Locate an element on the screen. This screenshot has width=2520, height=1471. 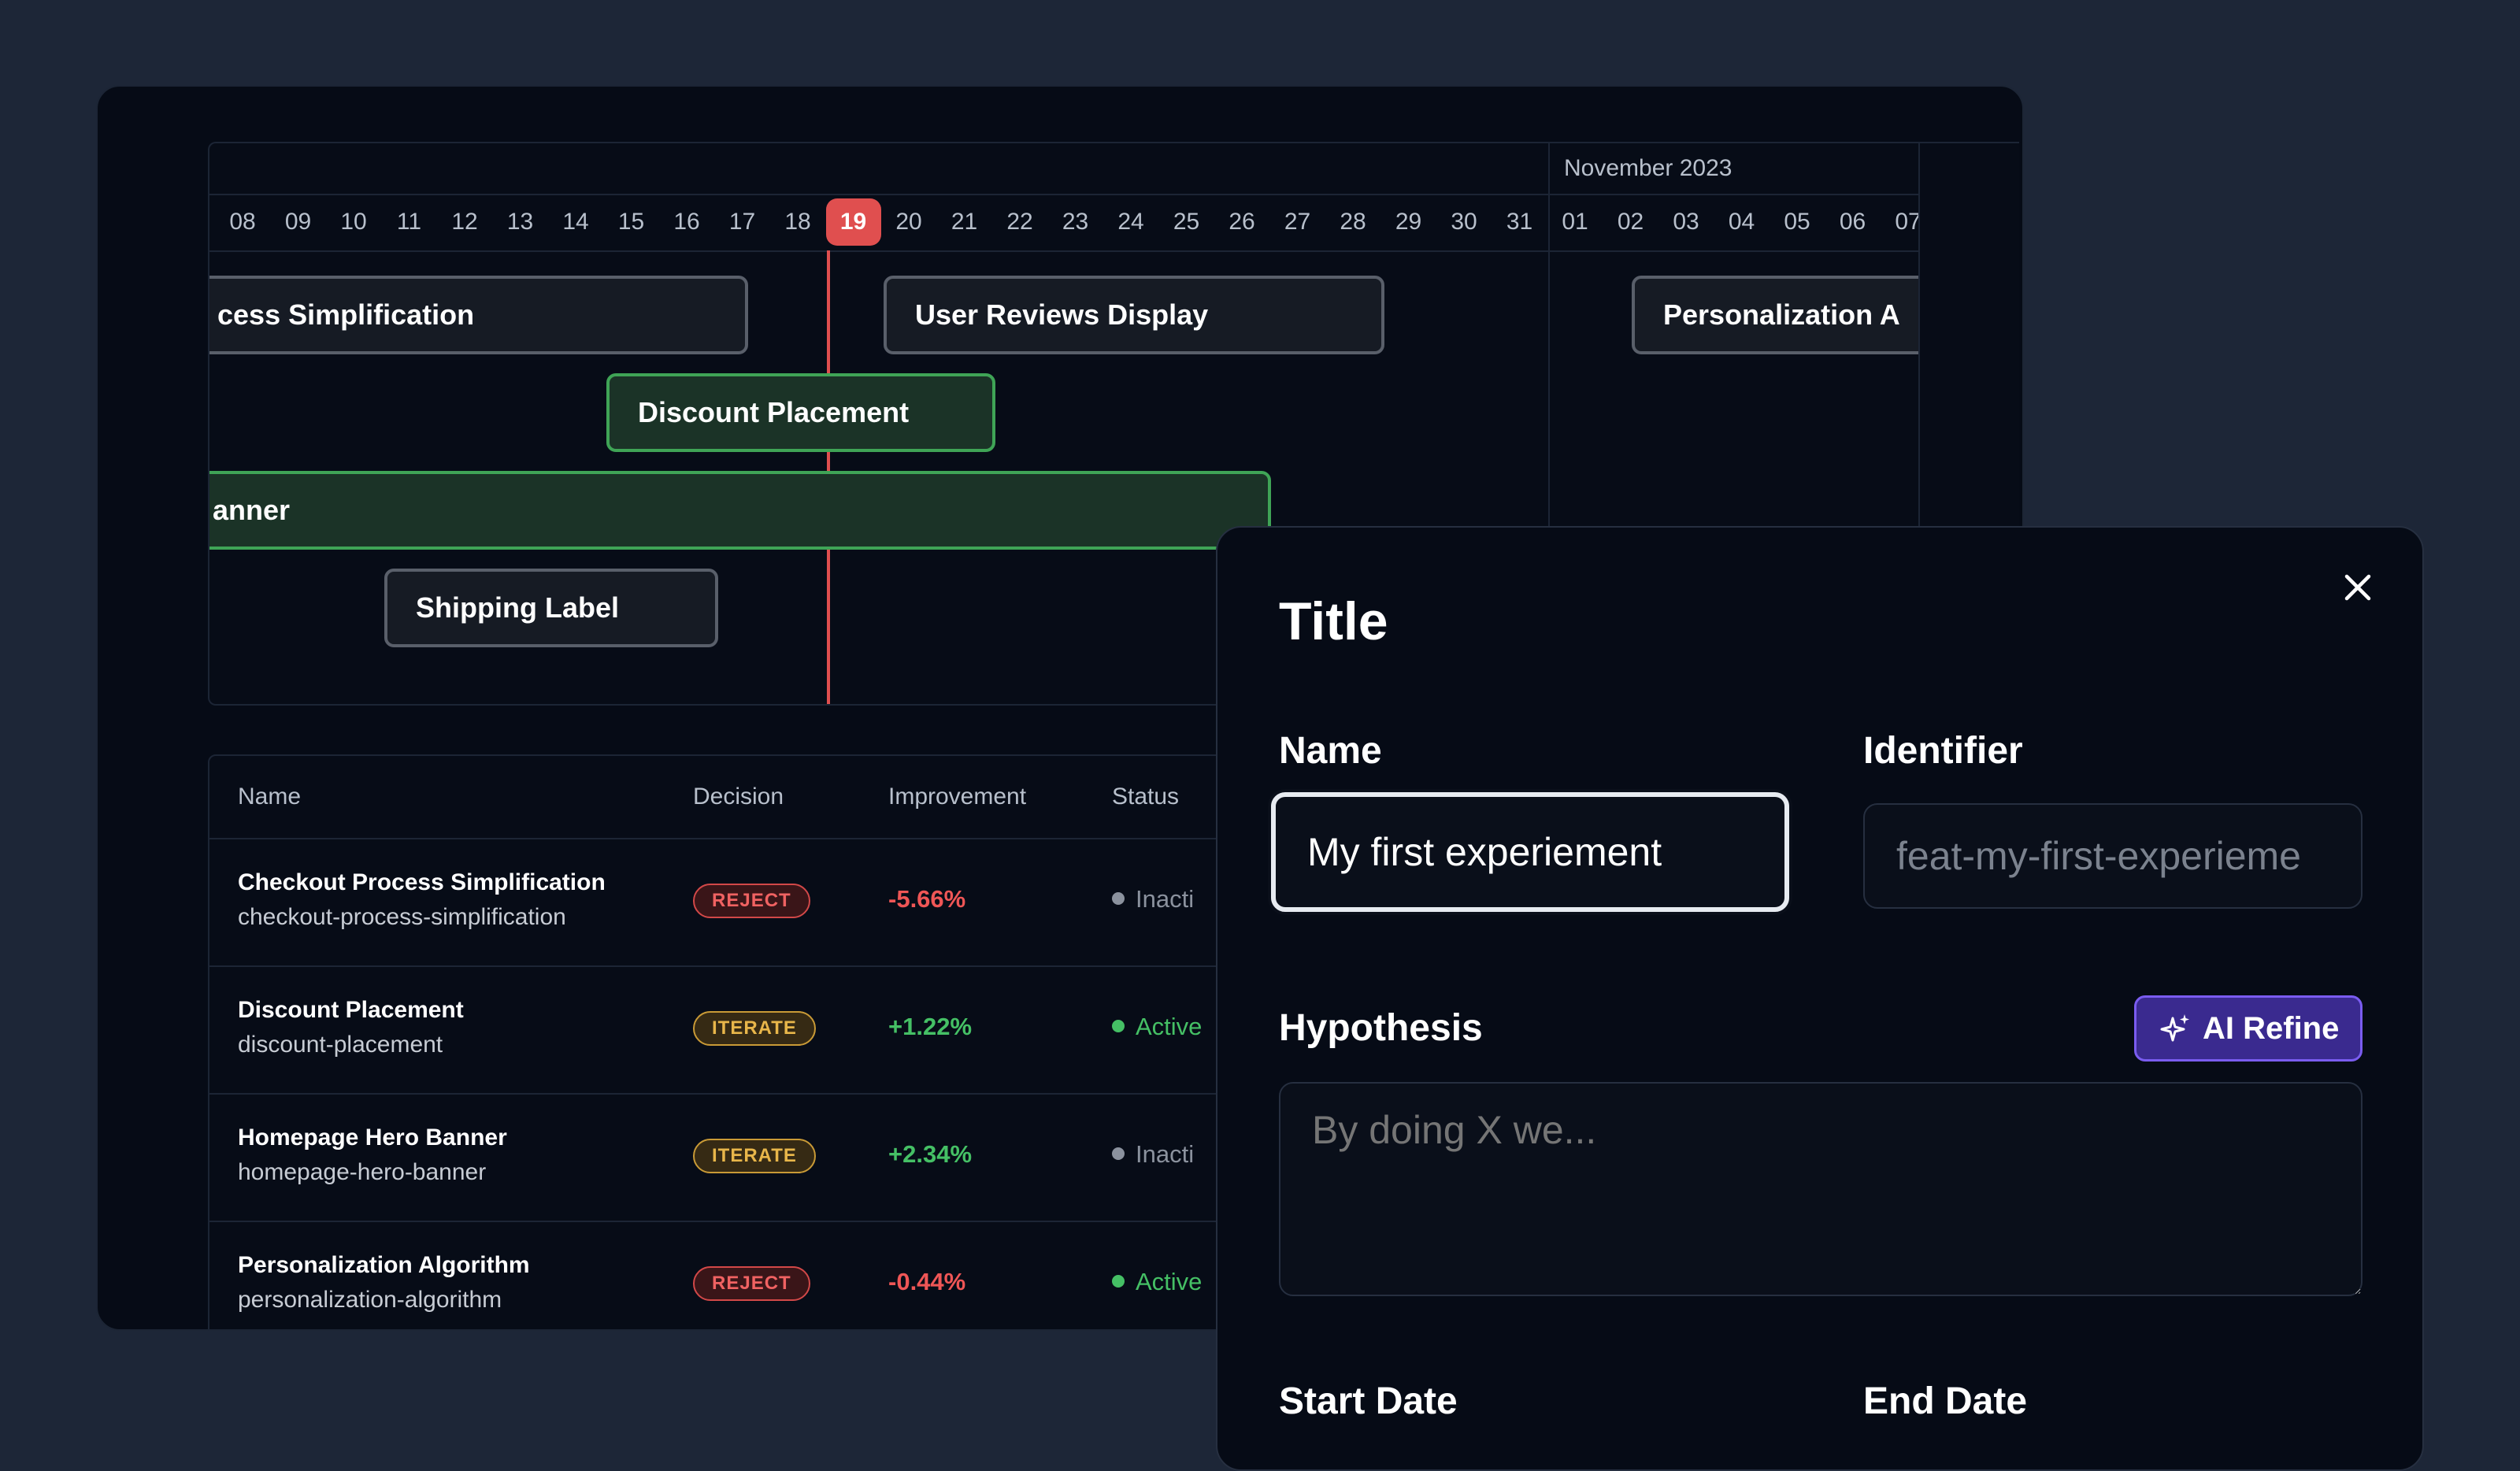
close-icon is located at coordinates (2358, 587).